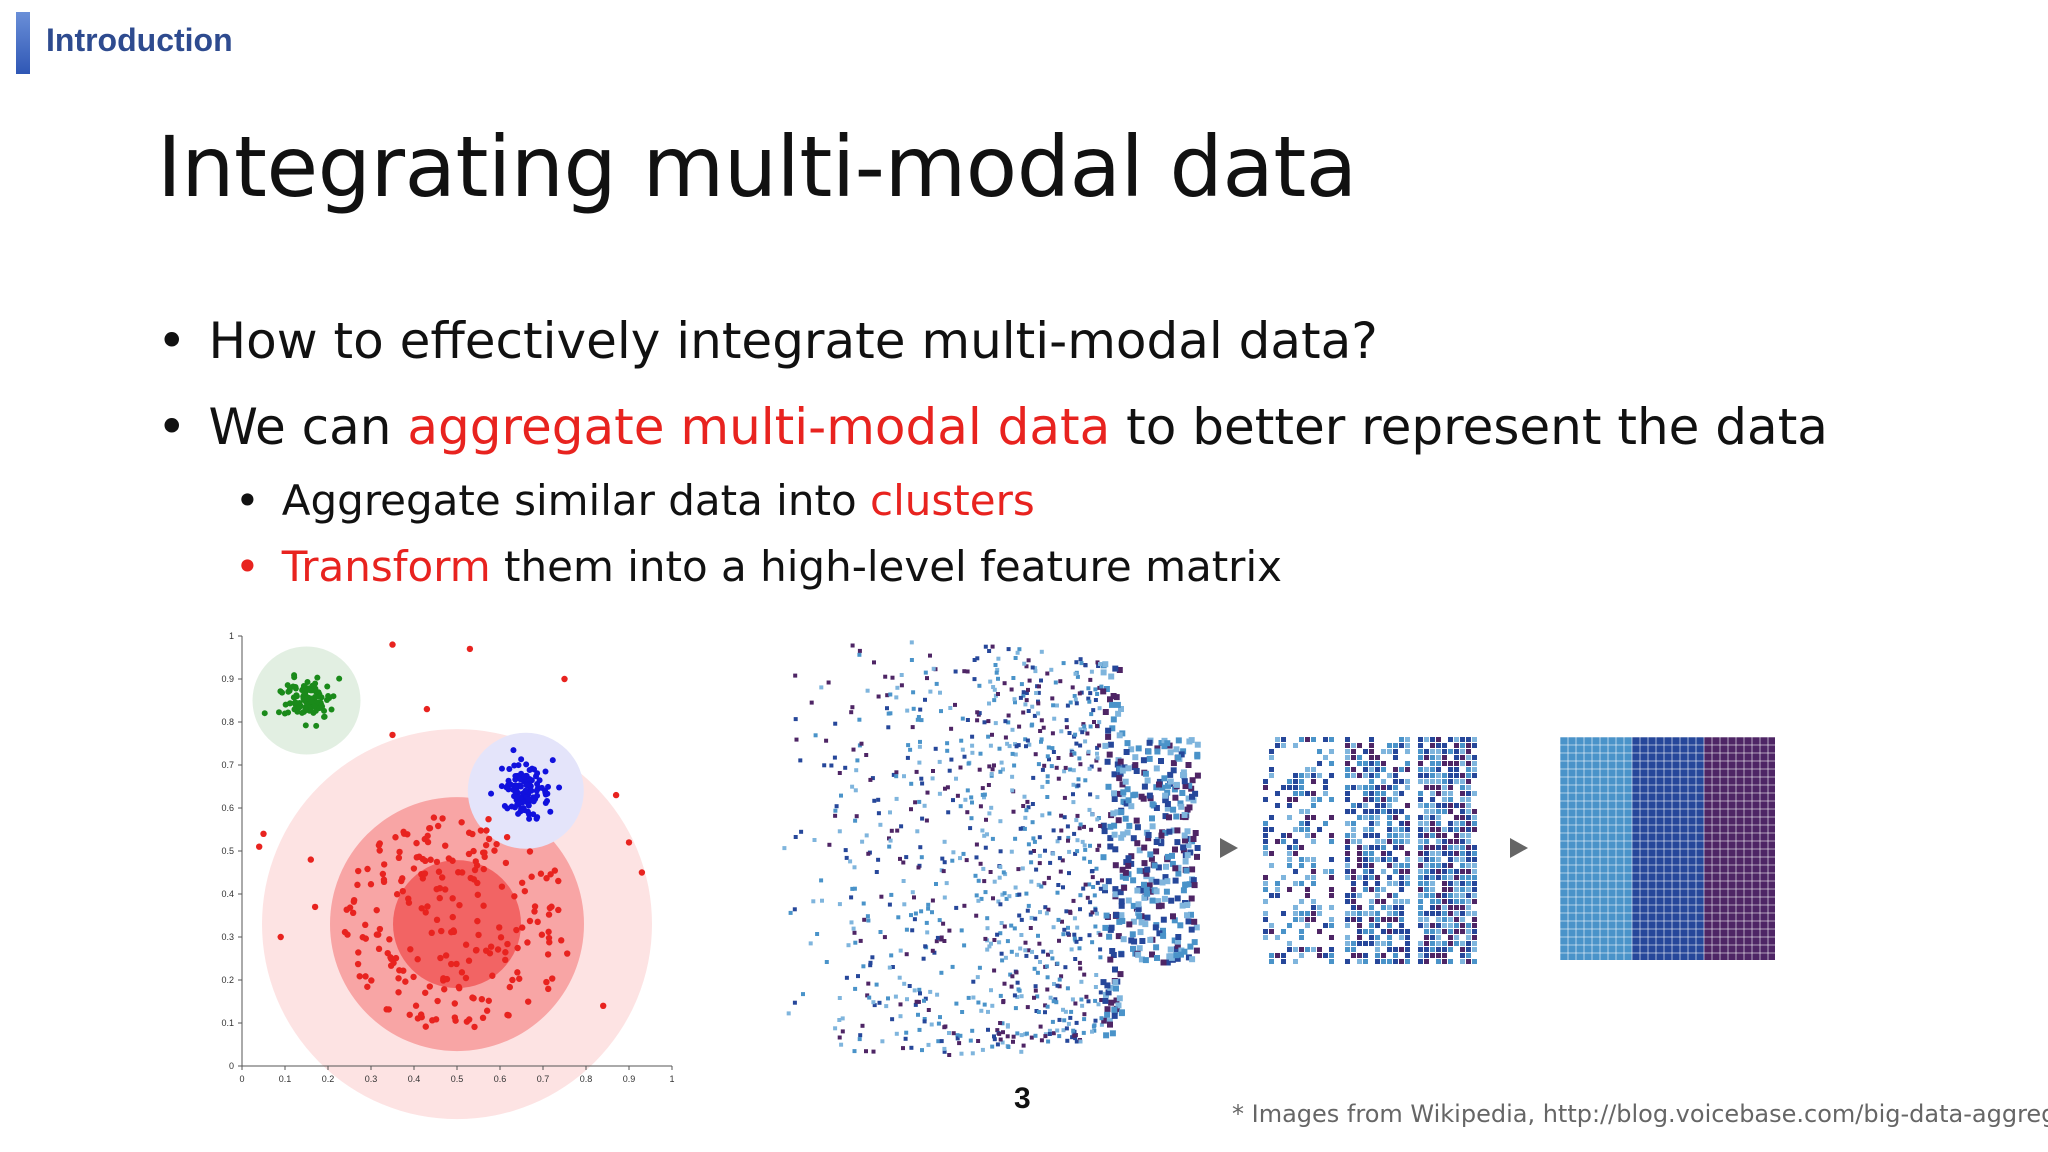  Describe the element at coordinates (629, 1079) in the screenshot. I see `x-tick-label: 0.9` at that location.